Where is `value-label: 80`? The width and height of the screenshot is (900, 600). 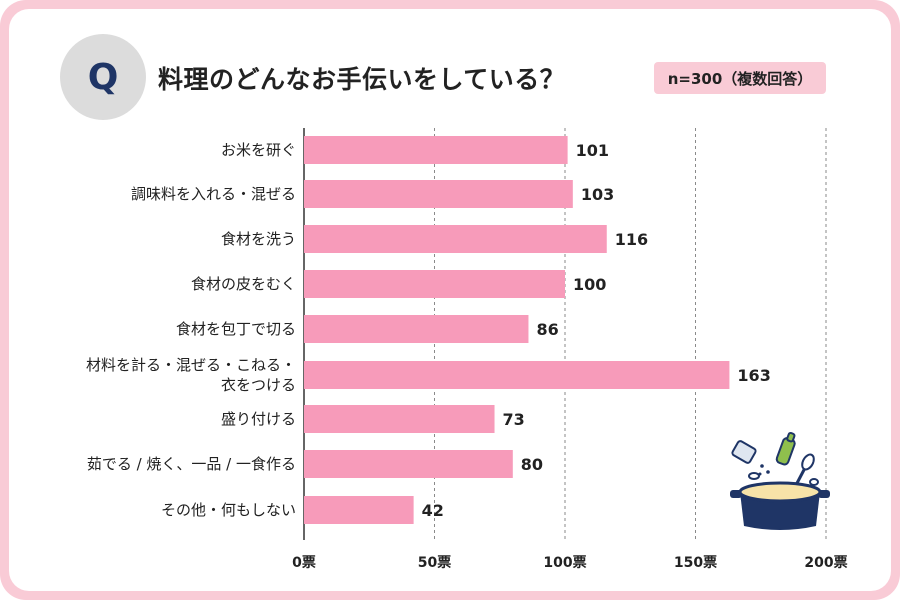
value-label: 80 is located at coordinates (532, 464).